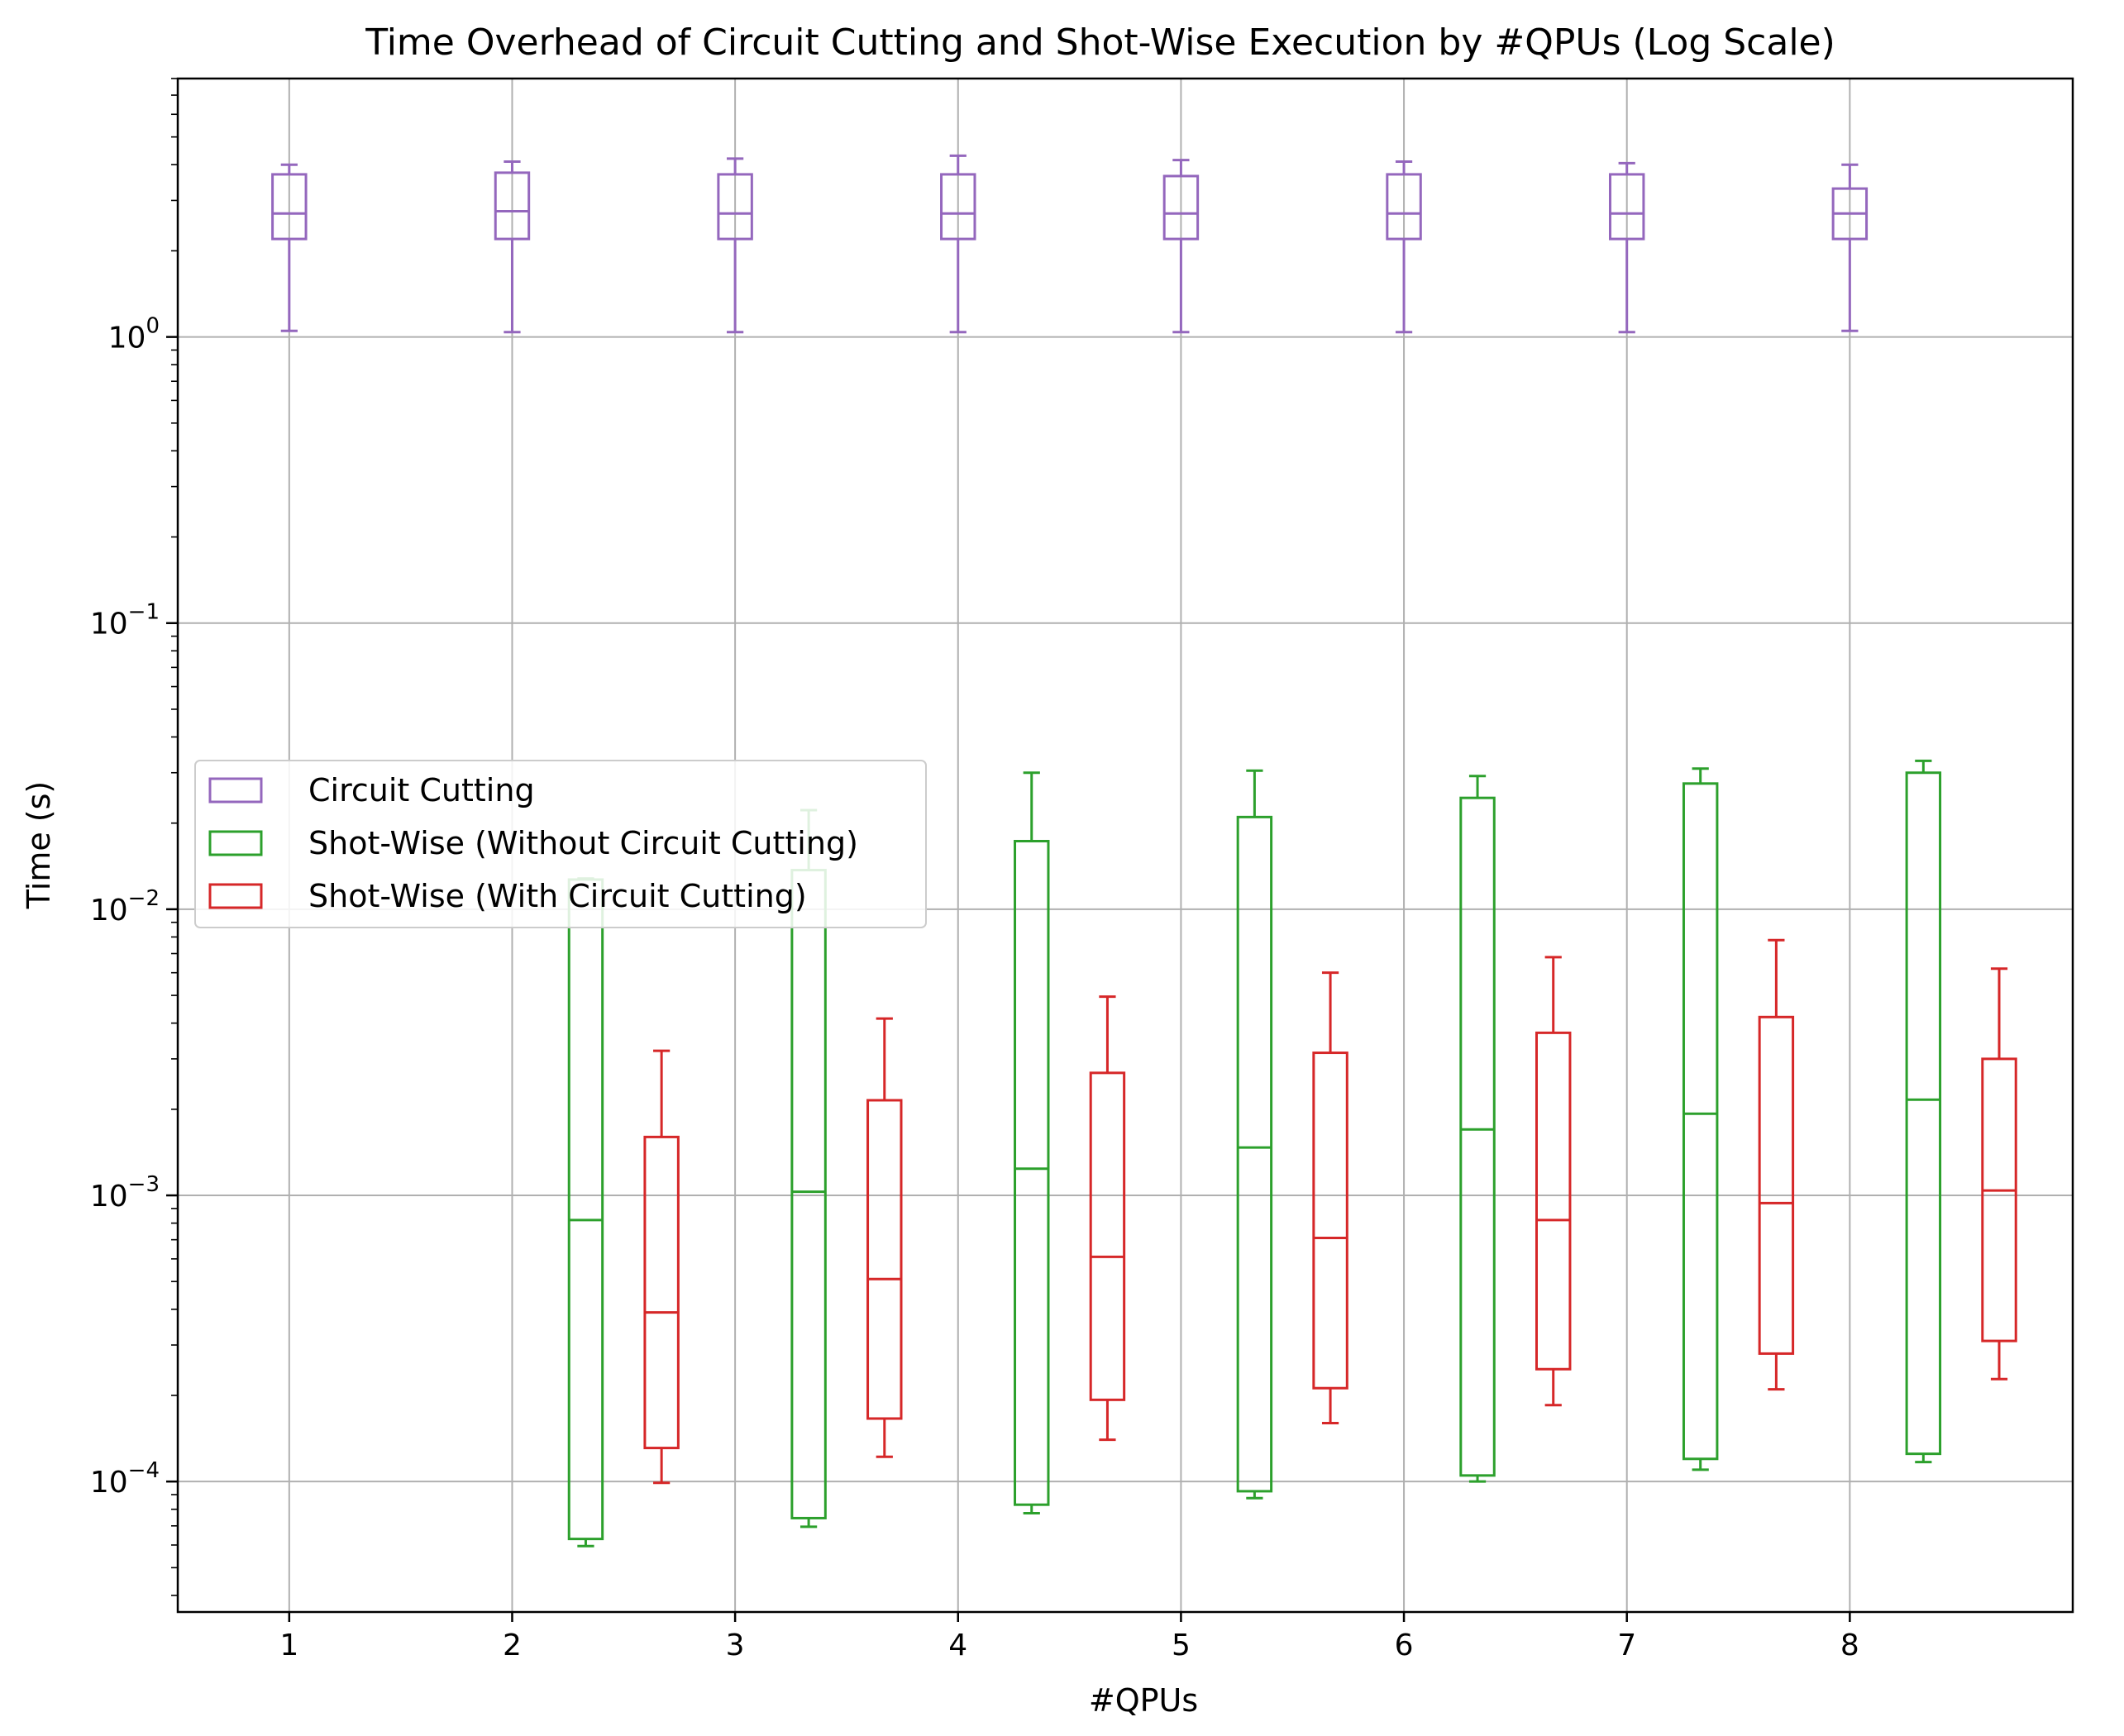 The width and height of the screenshot is (2124, 1736). I want to click on y-tick-label: 10⁻², so click(125, 907).